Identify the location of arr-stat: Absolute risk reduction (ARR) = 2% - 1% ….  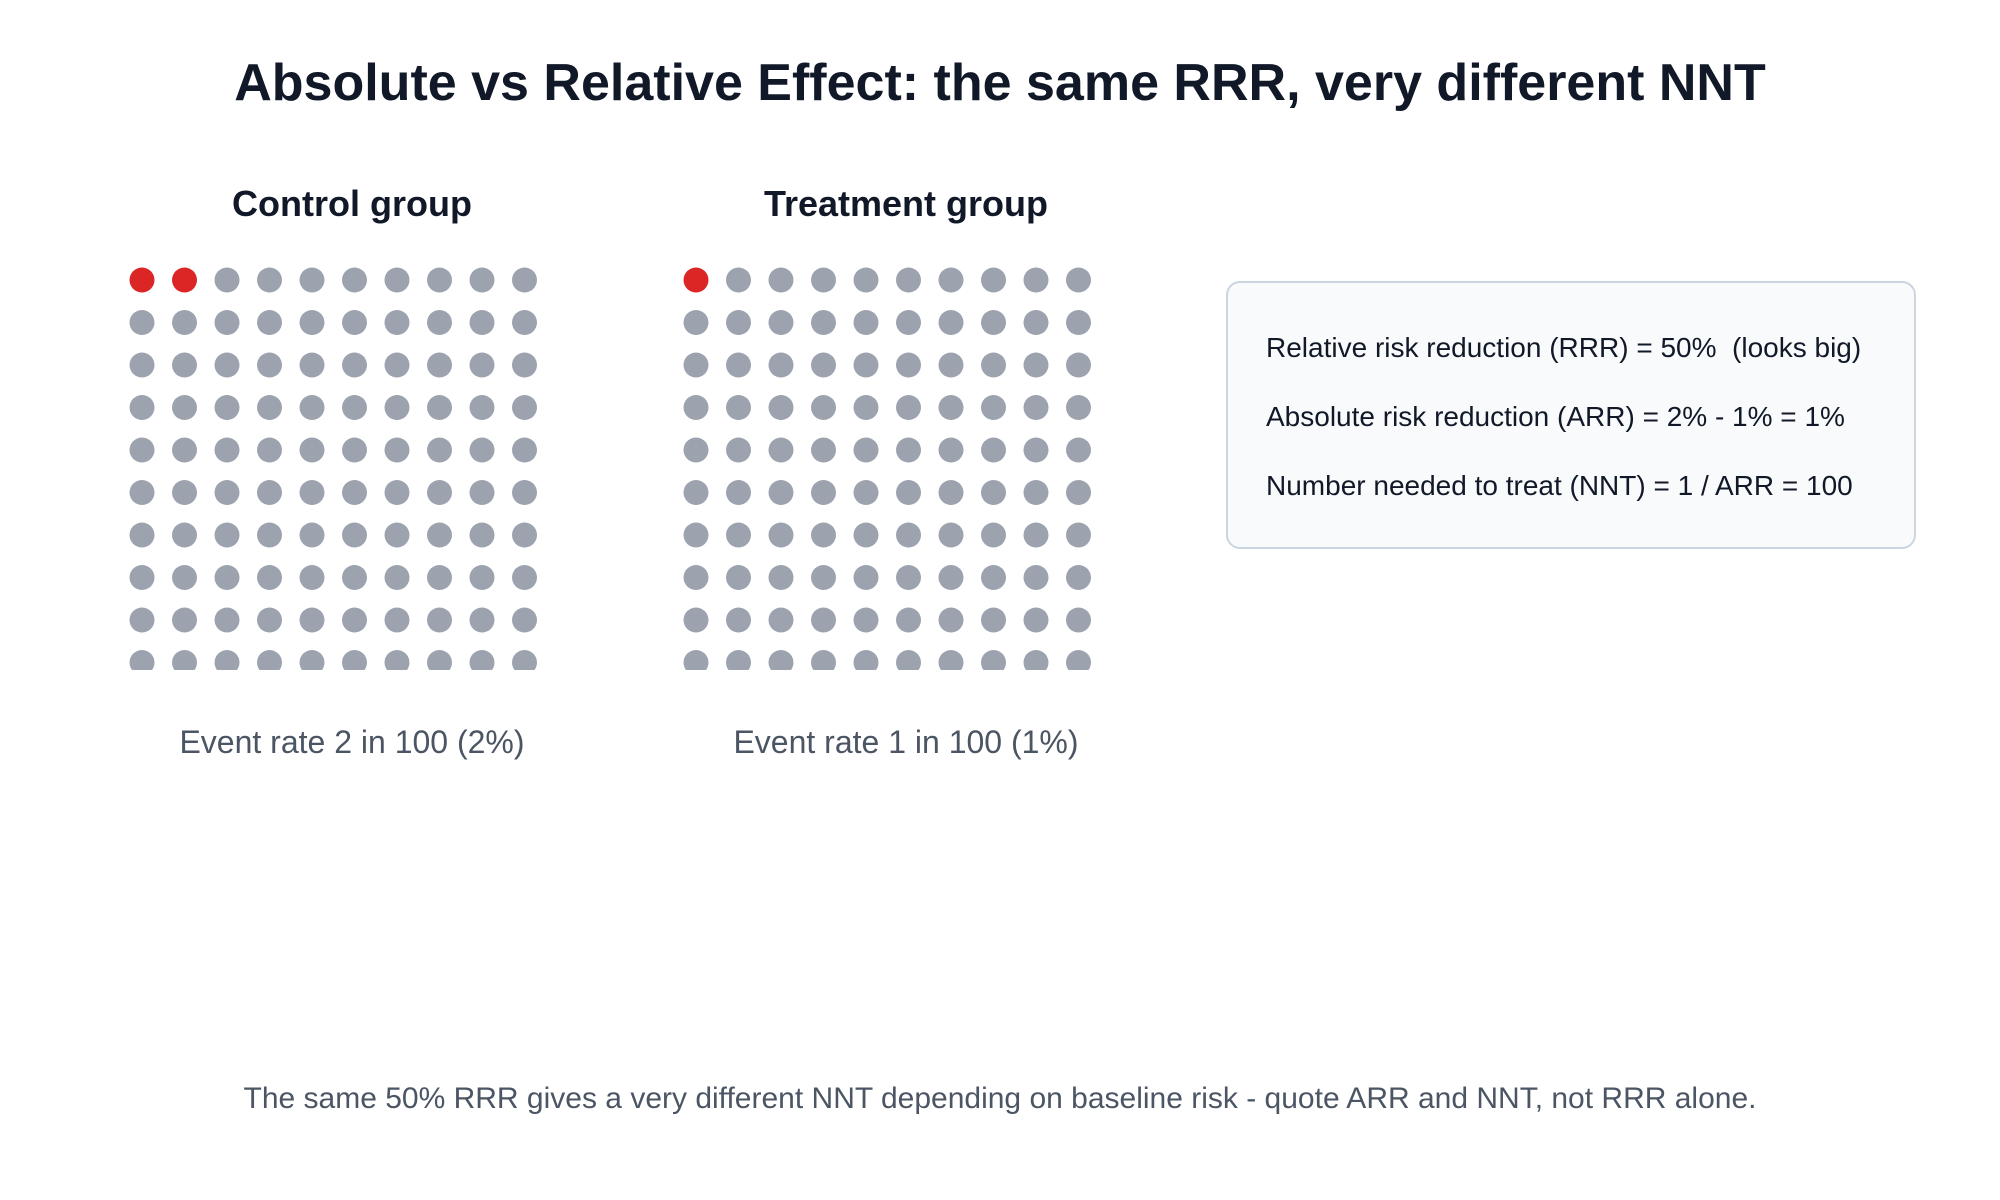
(1555, 416).